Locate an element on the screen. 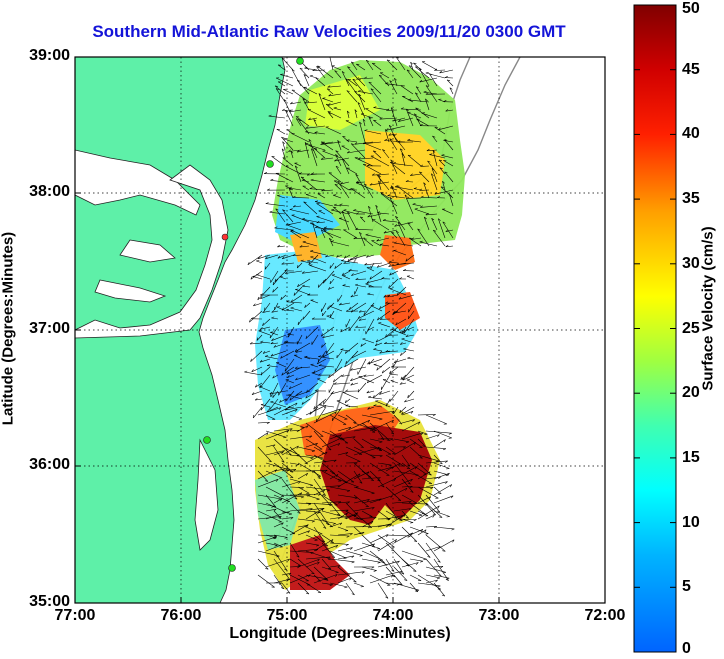 This screenshot has height=659, width=724. colorbar-tick: 5 is located at coordinates (686, 587).